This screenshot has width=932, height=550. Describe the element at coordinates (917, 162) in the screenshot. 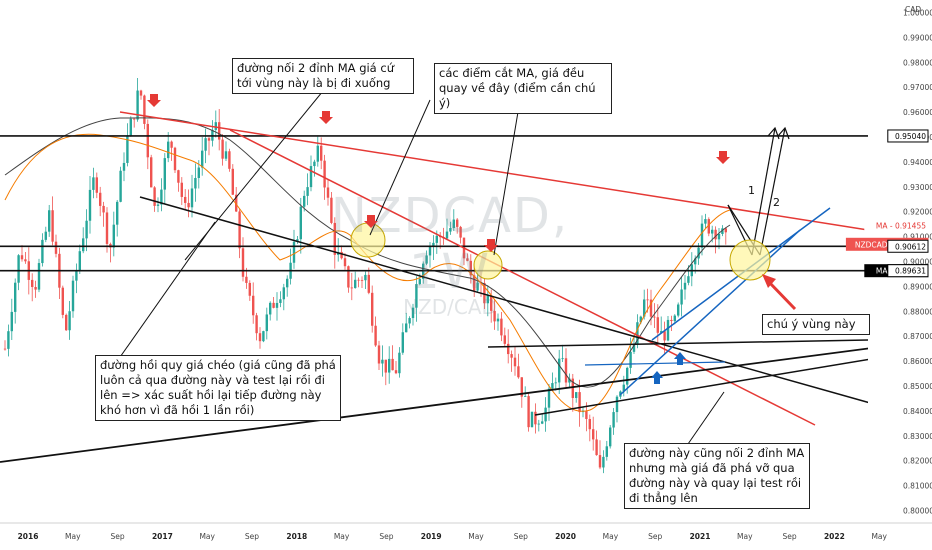

I see `y-tick-label: 0.94000` at that location.